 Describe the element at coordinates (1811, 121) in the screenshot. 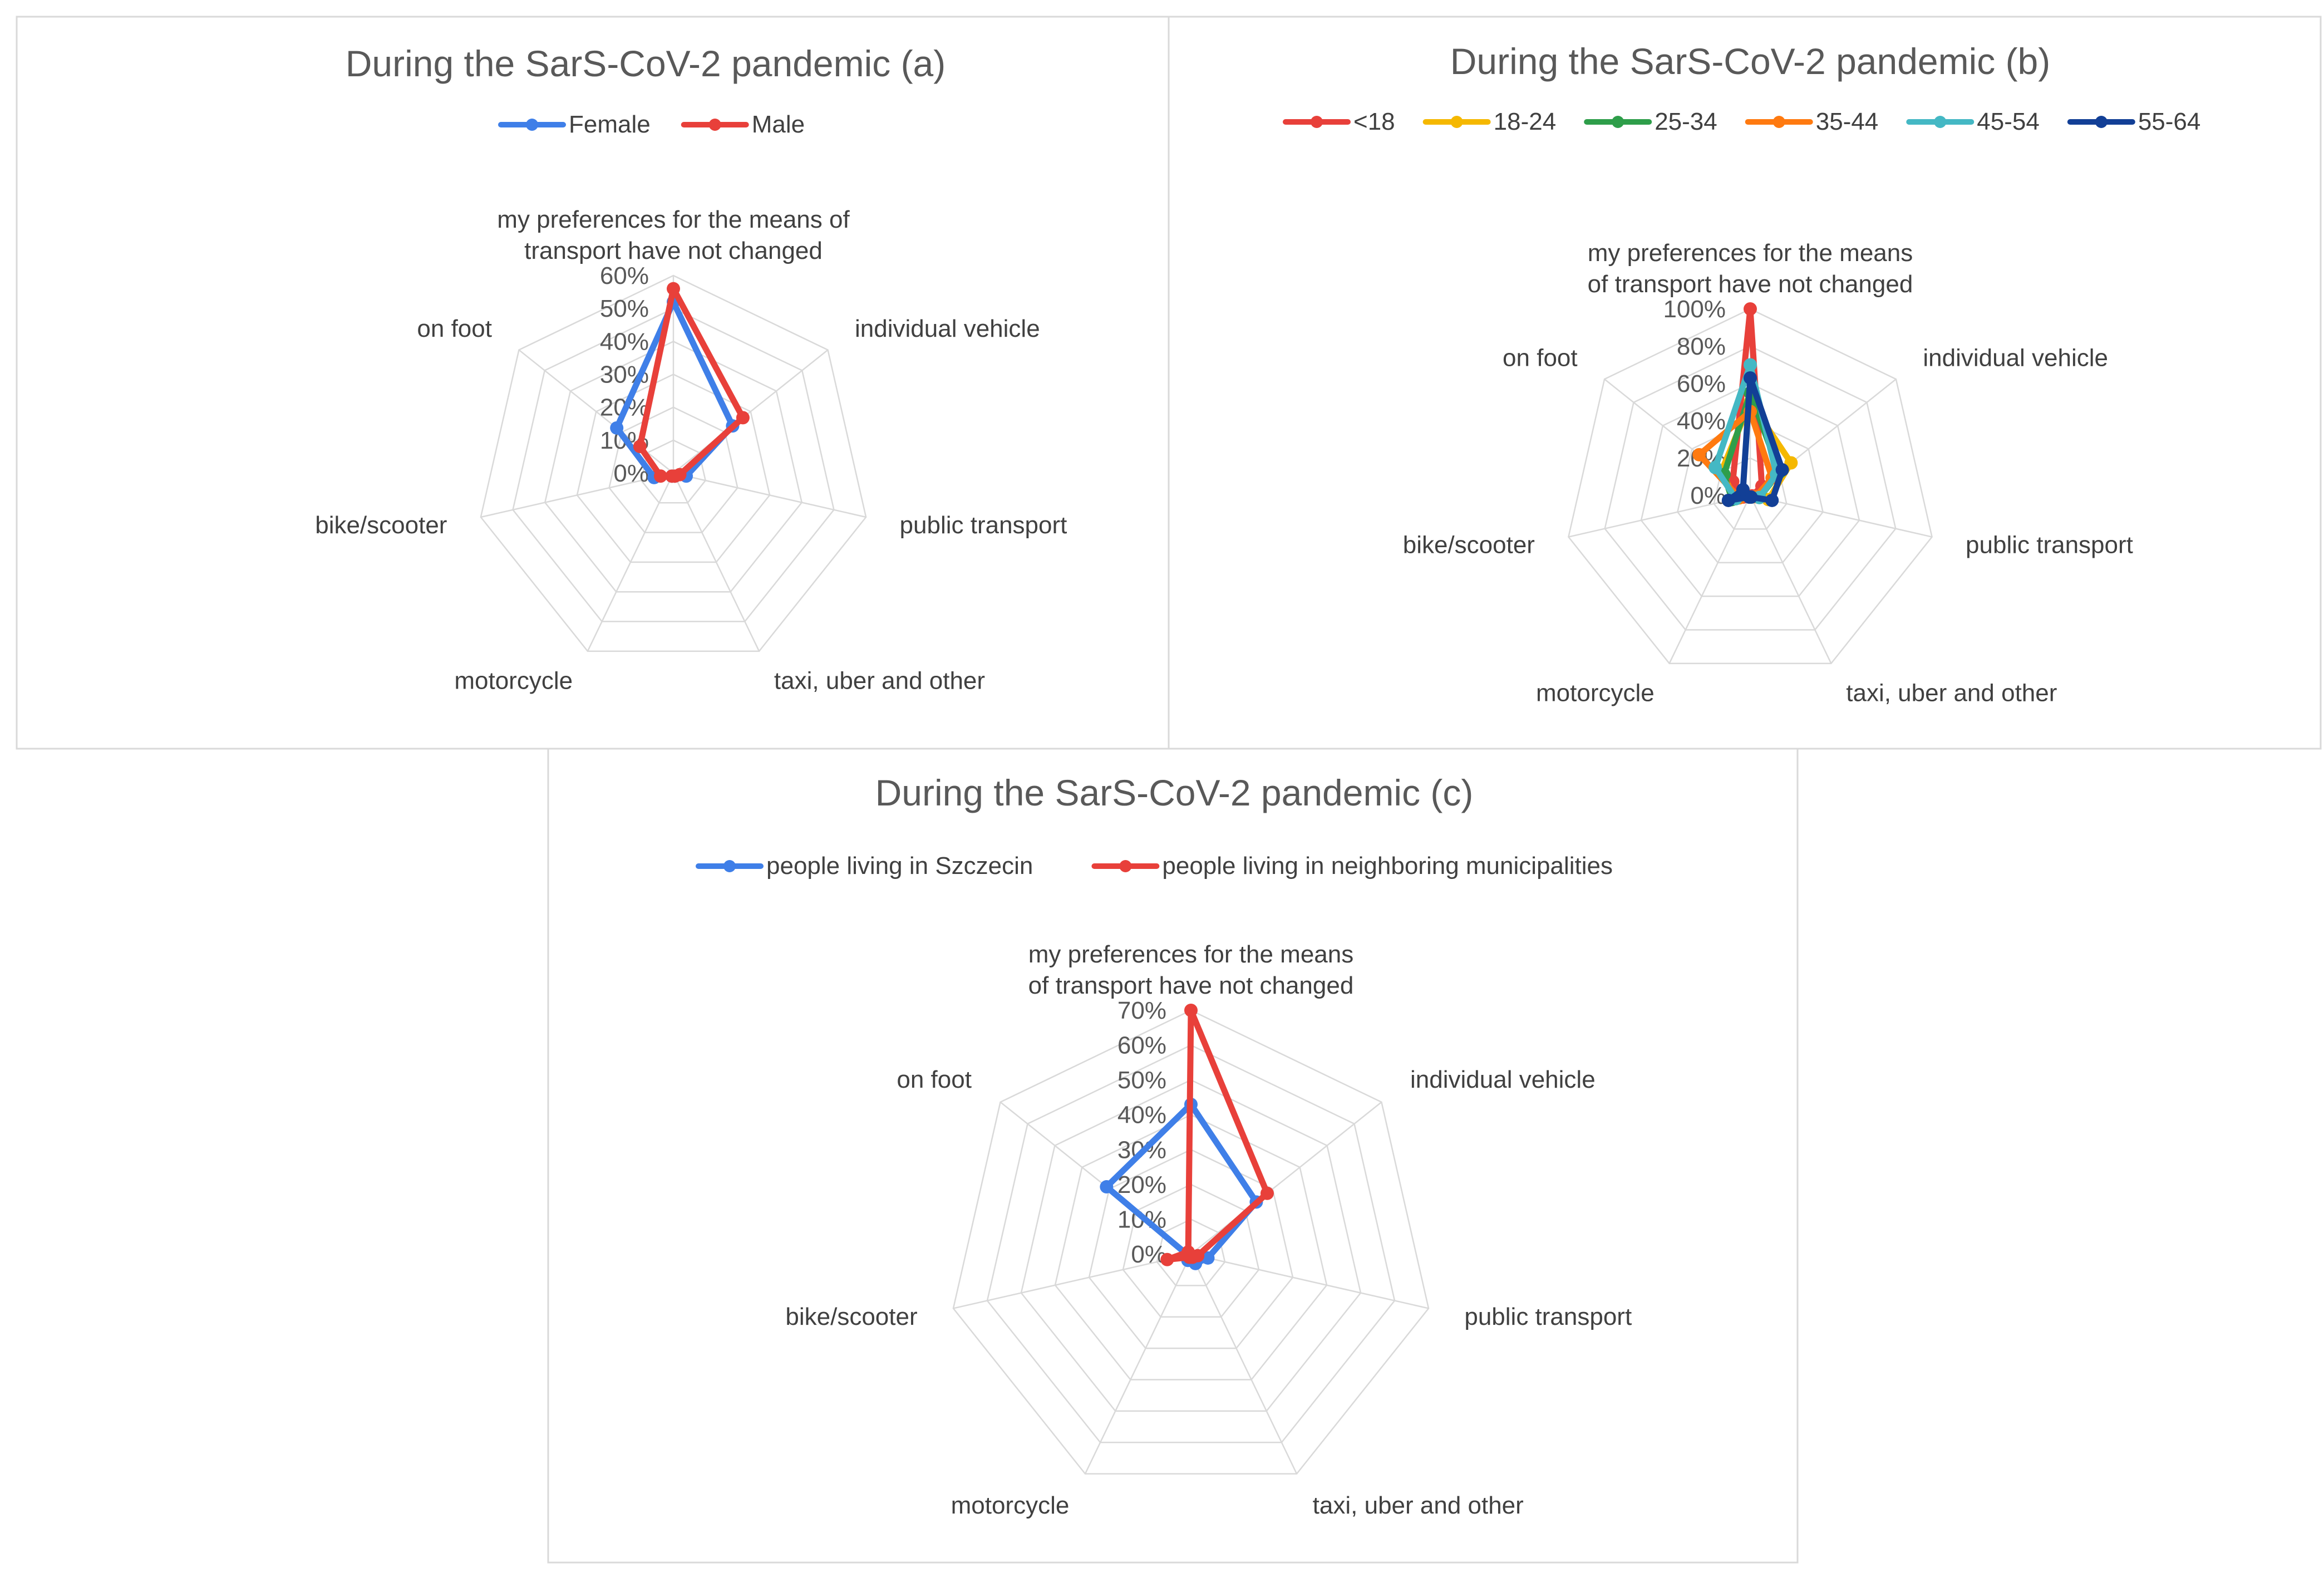

I see `legend-item: 35-44` at that location.